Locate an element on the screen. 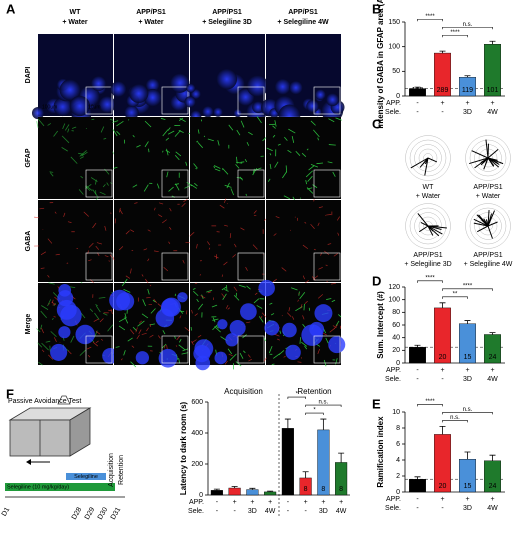 The image size is (519, 541). significance-label: * is located at coordinates (314, 411).